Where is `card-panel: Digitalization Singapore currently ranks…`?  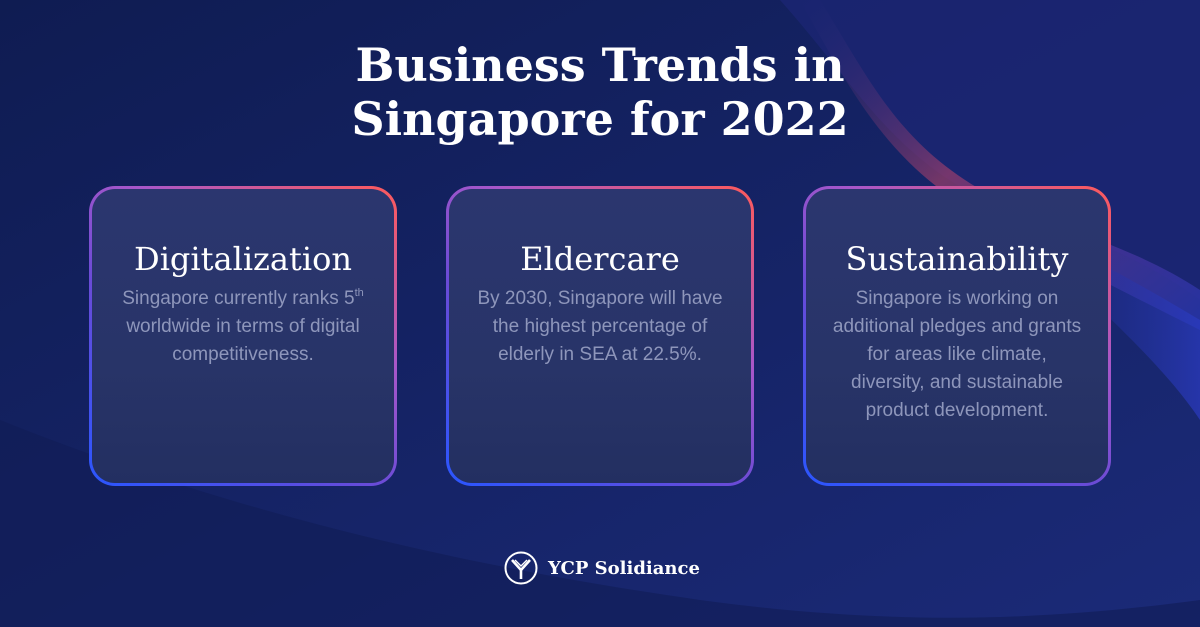 card-panel: Digitalization Singapore currently ranks… is located at coordinates (243, 336).